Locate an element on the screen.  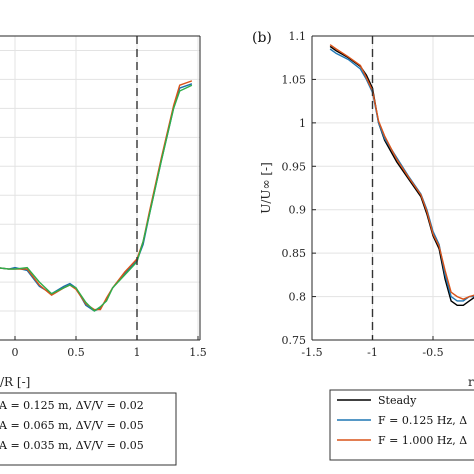
x-tick-label: 0.5 is located at coordinates (76, 352).